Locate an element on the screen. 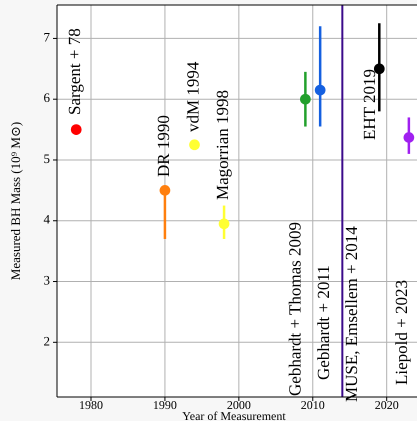 Image resolution: width=417 pixels, height=421 pixels. ref-line-label: MUSE, Emsellem + 2014 is located at coordinates (352, 314).